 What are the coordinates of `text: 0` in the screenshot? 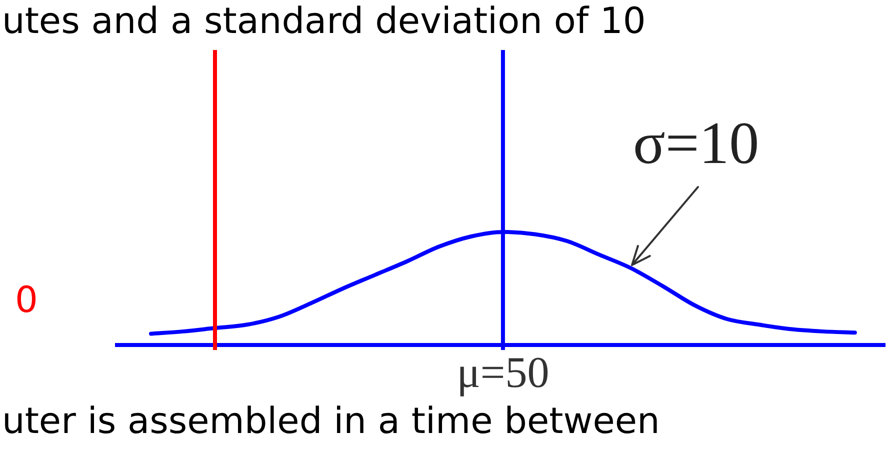 It's located at (26, 300).